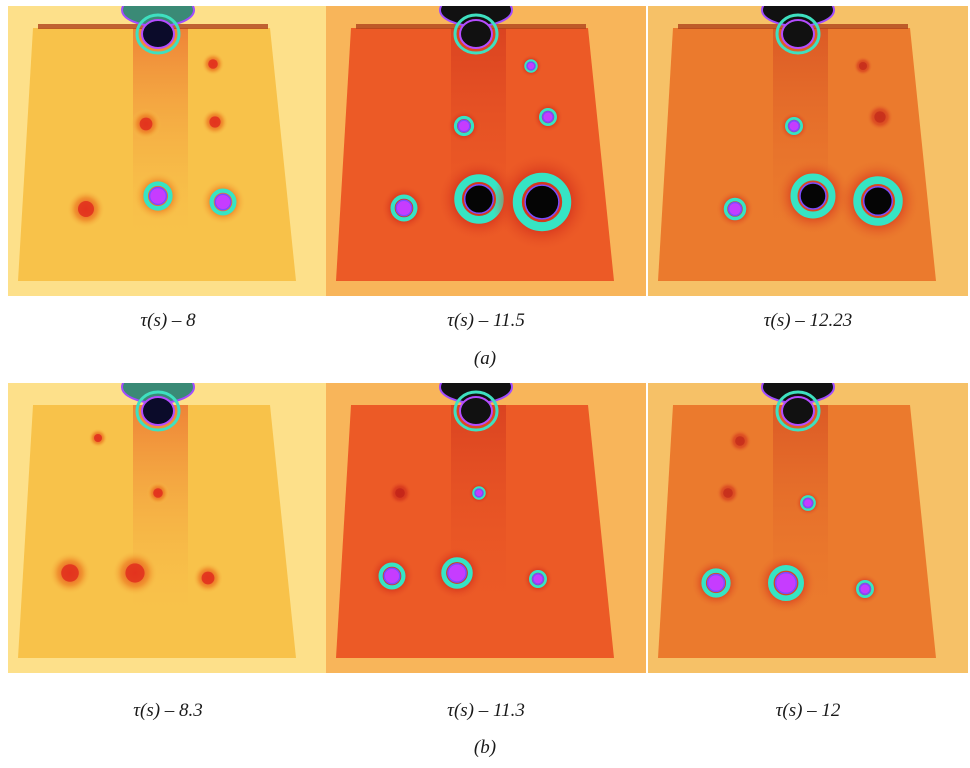  What do you see at coordinates (485, 747) in the screenshot?
I see `group-label-b: (b)` at bounding box center [485, 747].